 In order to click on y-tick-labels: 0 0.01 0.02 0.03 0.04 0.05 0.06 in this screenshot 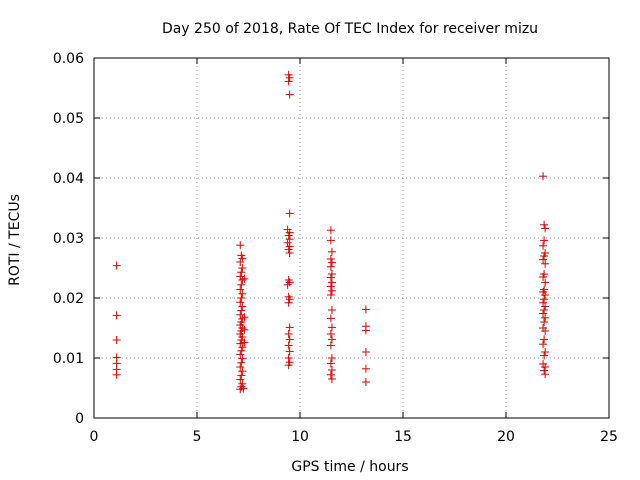, I will do `click(68, 239)`.